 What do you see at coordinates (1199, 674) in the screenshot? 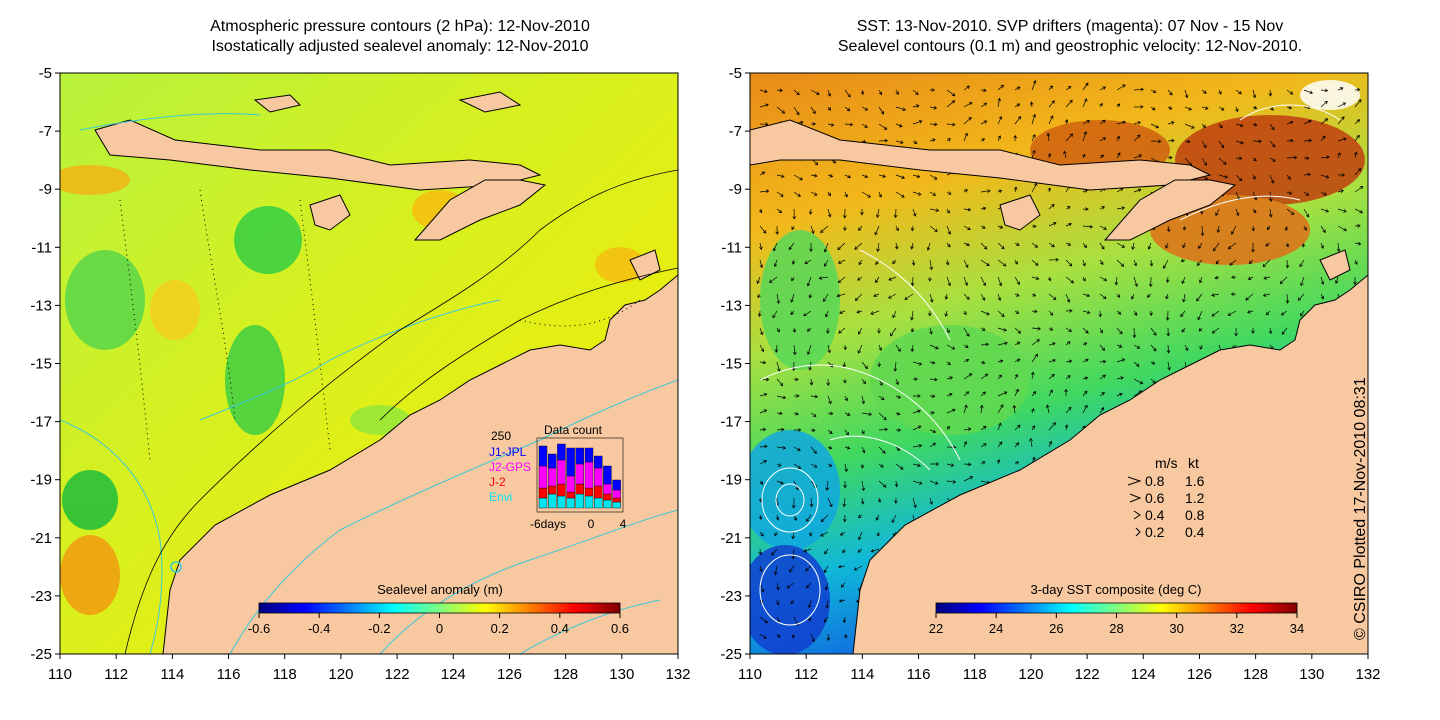
I see `right-lon-tick-label: 126` at bounding box center [1199, 674].